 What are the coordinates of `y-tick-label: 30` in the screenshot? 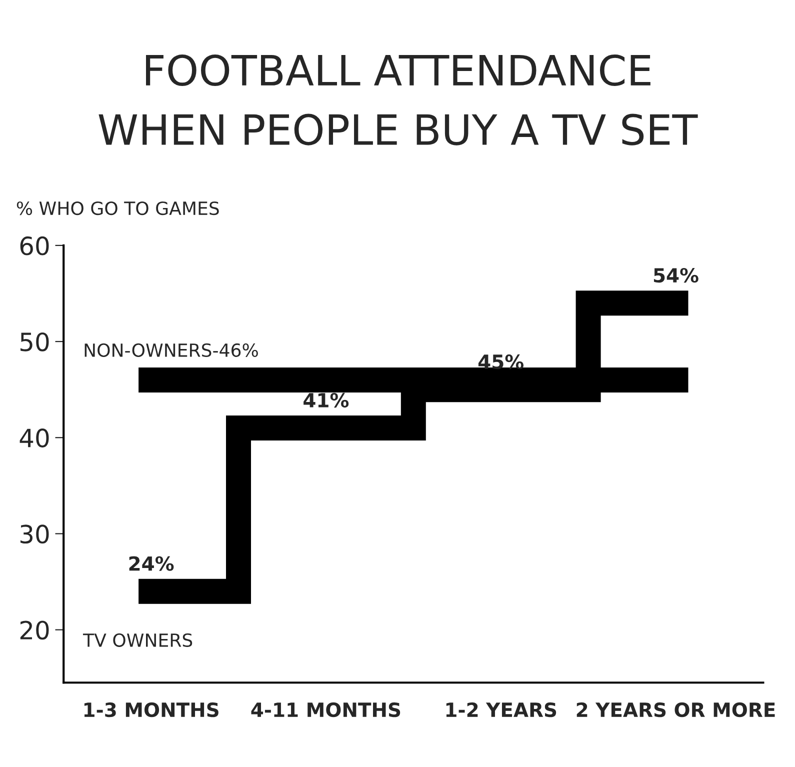 It's located at (34, 534).